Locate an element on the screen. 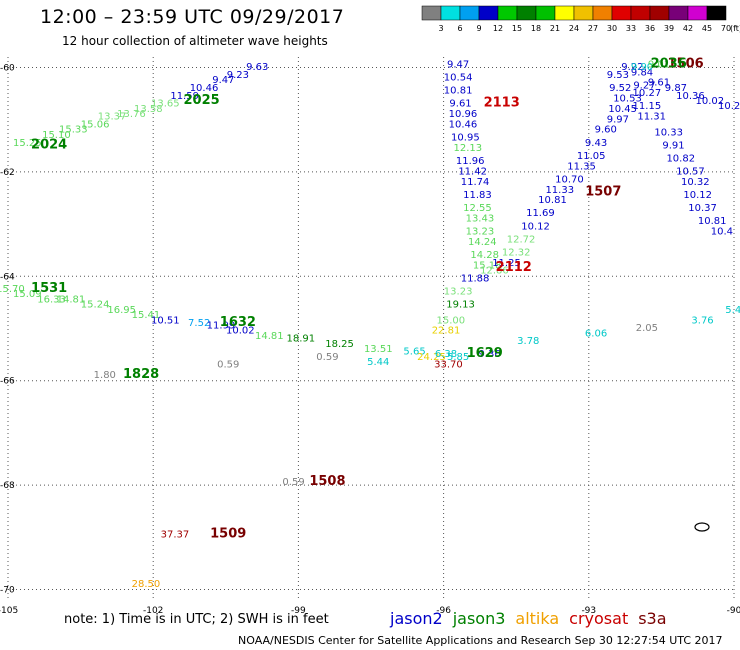 The height and width of the screenshot is (650, 740). swh-value: 9.27 is located at coordinates (644, 85).